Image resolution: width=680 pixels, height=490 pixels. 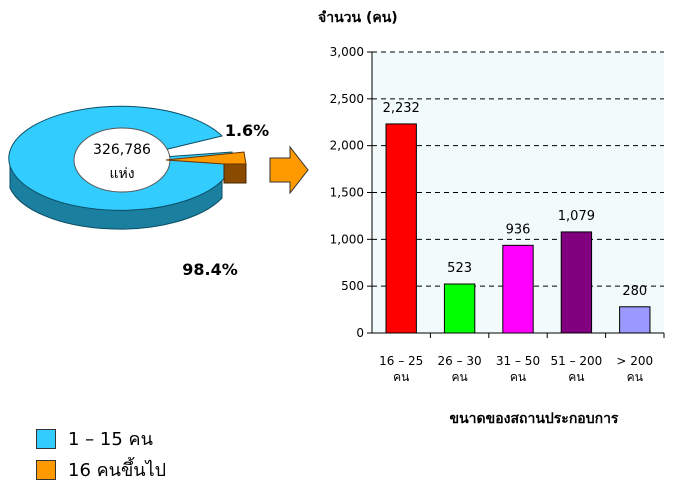 I want to click on pie-label-large-pct: 98.4%, so click(x=210, y=269).